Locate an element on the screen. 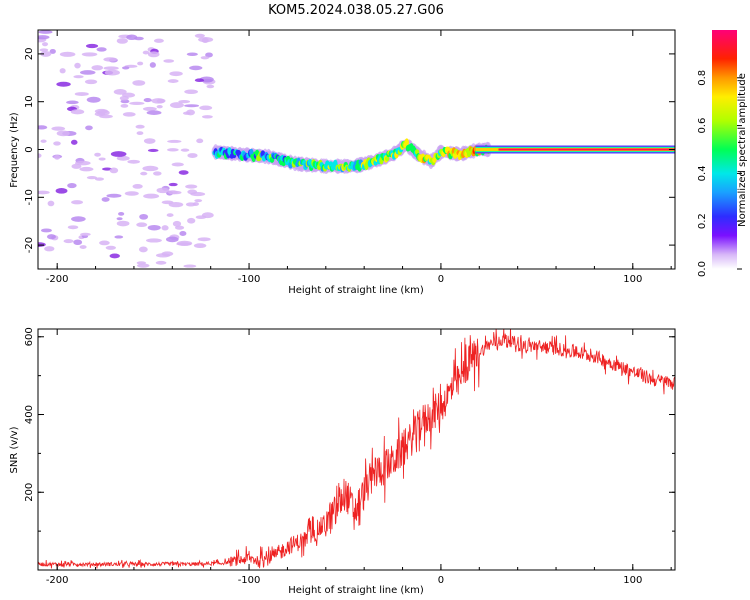 The height and width of the screenshot is (600, 750). colorbar-gradient is located at coordinates (724, 149).